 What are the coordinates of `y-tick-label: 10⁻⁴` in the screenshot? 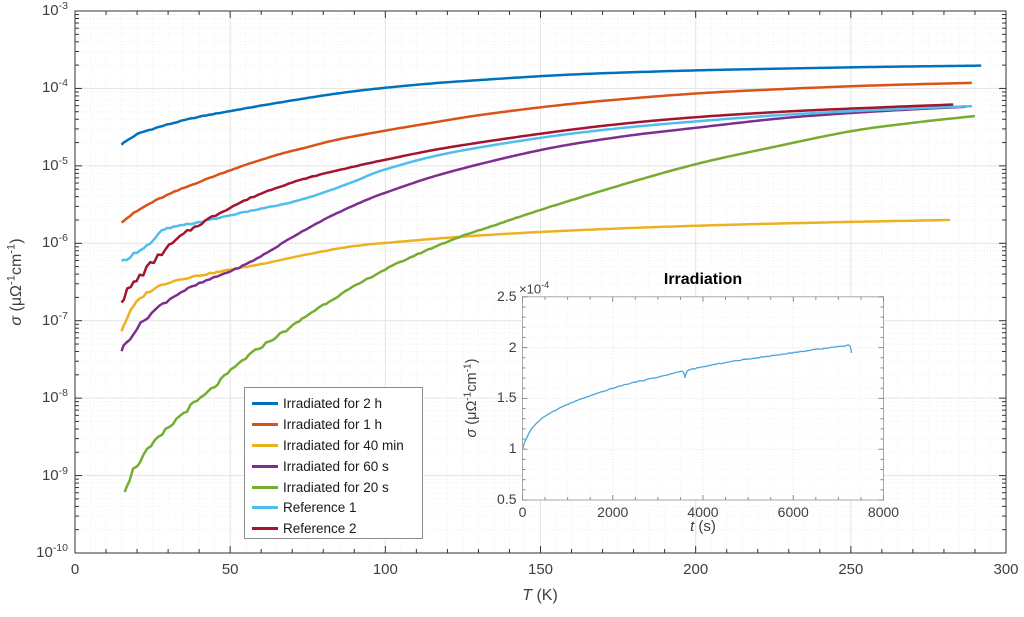 It's located at (54, 87).